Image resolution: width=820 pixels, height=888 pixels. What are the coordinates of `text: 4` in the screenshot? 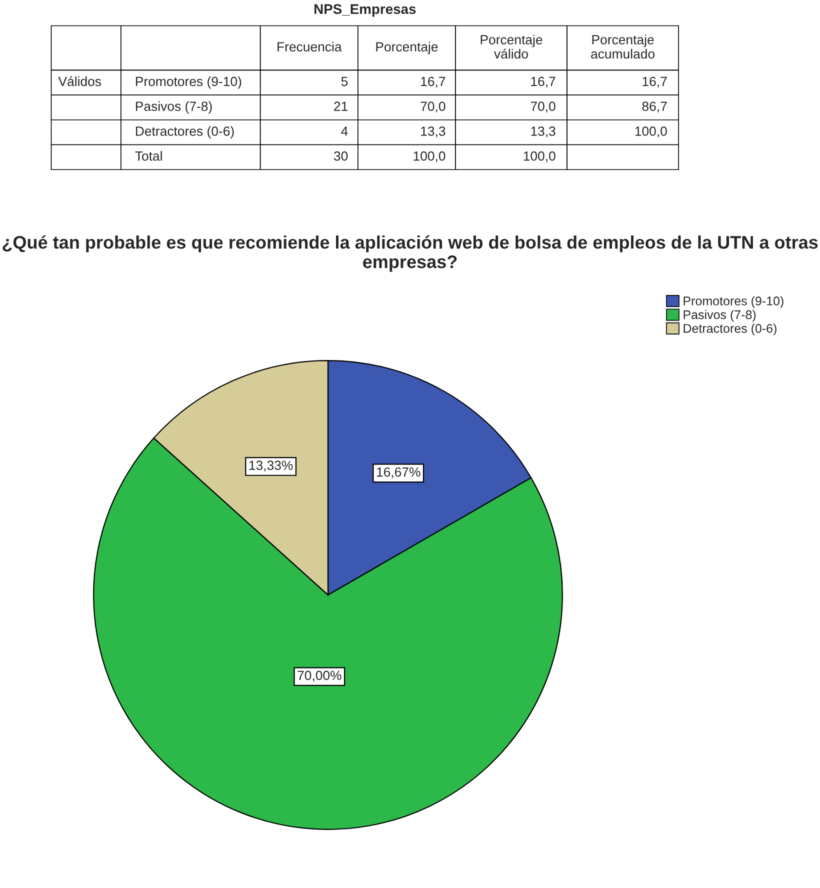 It's located at (344, 131).